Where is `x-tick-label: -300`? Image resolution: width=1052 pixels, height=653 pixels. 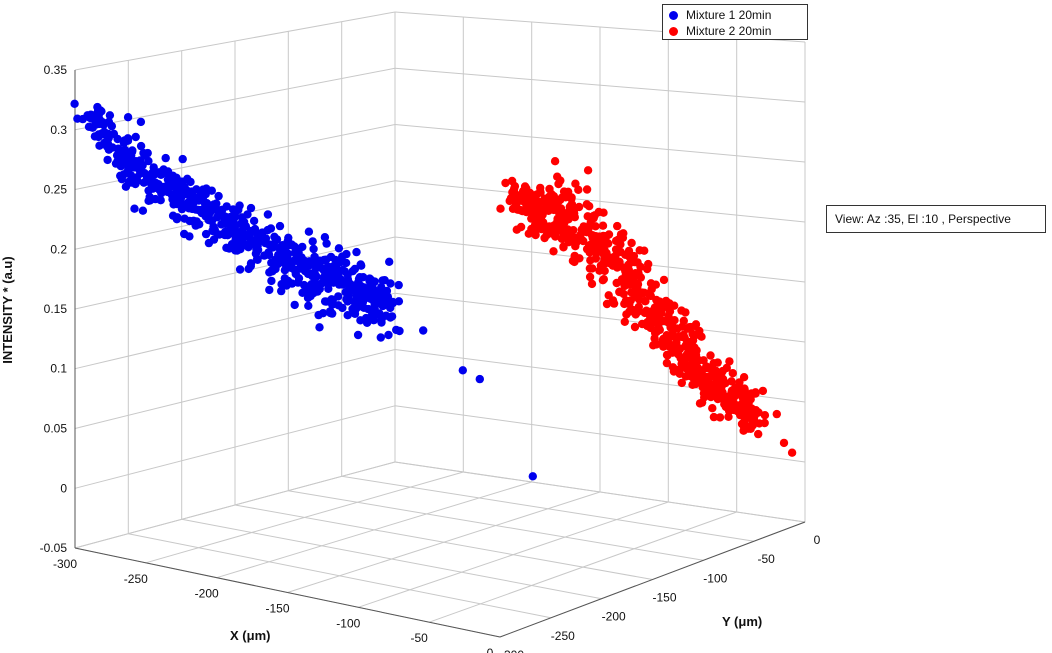
x-tick-label: -300 is located at coordinates (65, 564).